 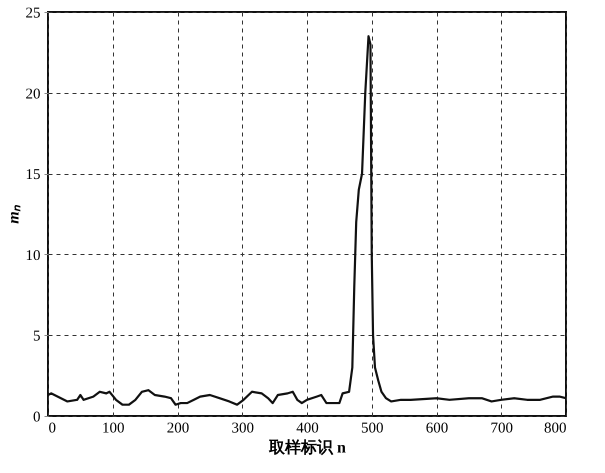 I want to click on x-tick-label: 600, so click(x=437, y=428).